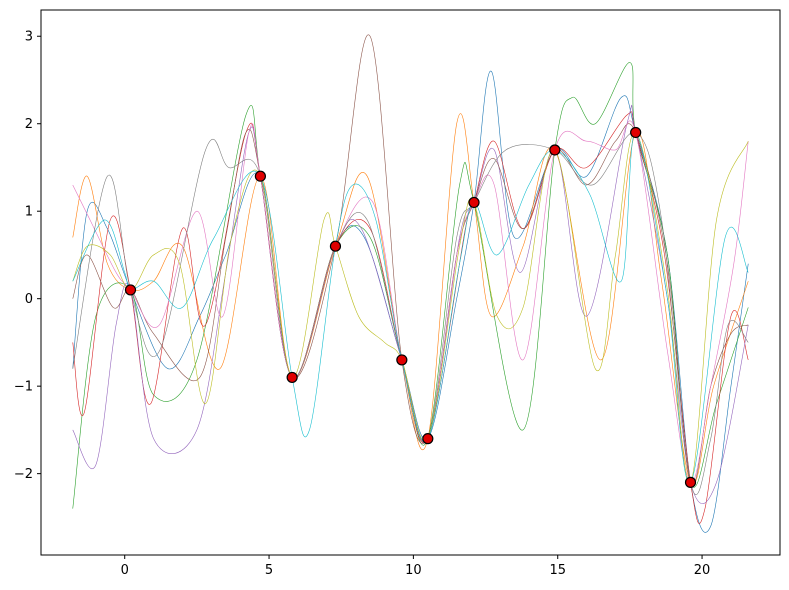  I want to click on y-tick-label: −2, so click(23, 474).